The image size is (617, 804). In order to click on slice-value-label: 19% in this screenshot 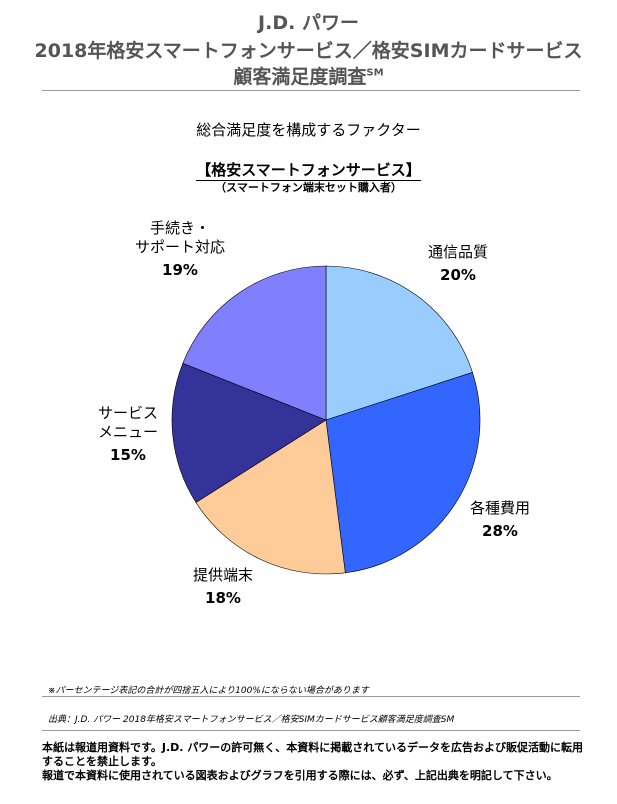, I will do `click(180, 270)`.